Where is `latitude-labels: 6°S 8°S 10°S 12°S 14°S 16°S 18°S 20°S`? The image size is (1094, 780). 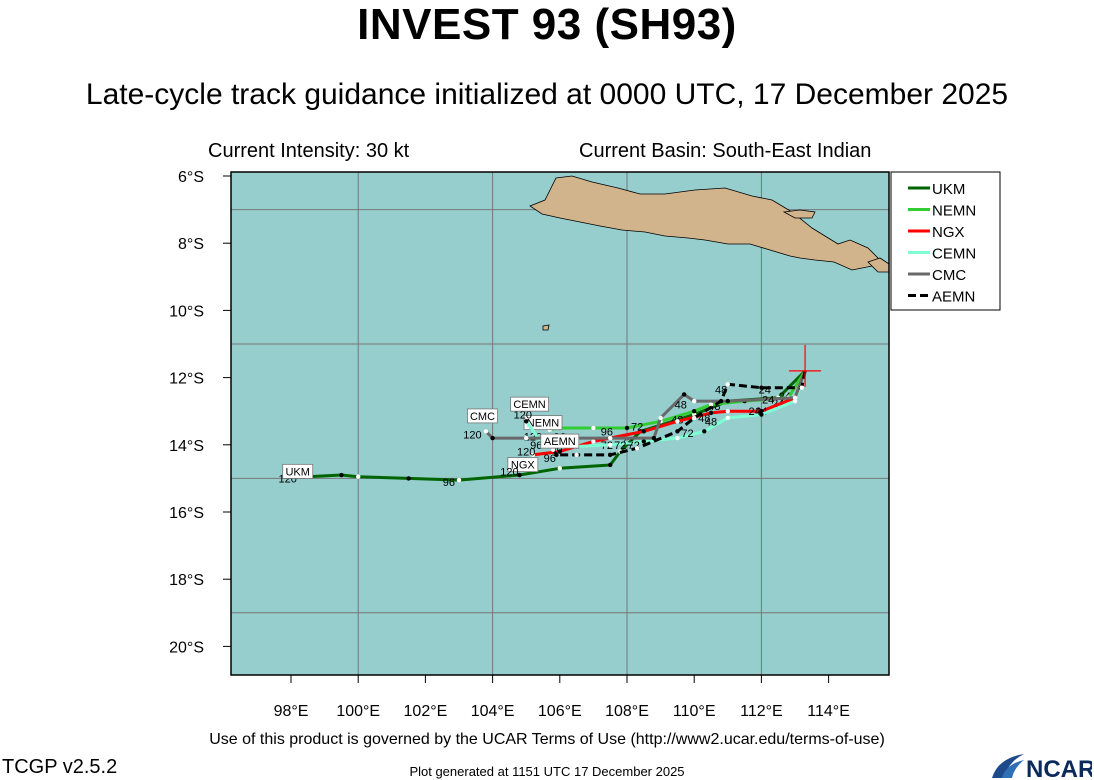 latitude-labels: 6°S 8°S 10°S 12°S 14°S 16°S 18°S 20°S is located at coordinates (200, 412).